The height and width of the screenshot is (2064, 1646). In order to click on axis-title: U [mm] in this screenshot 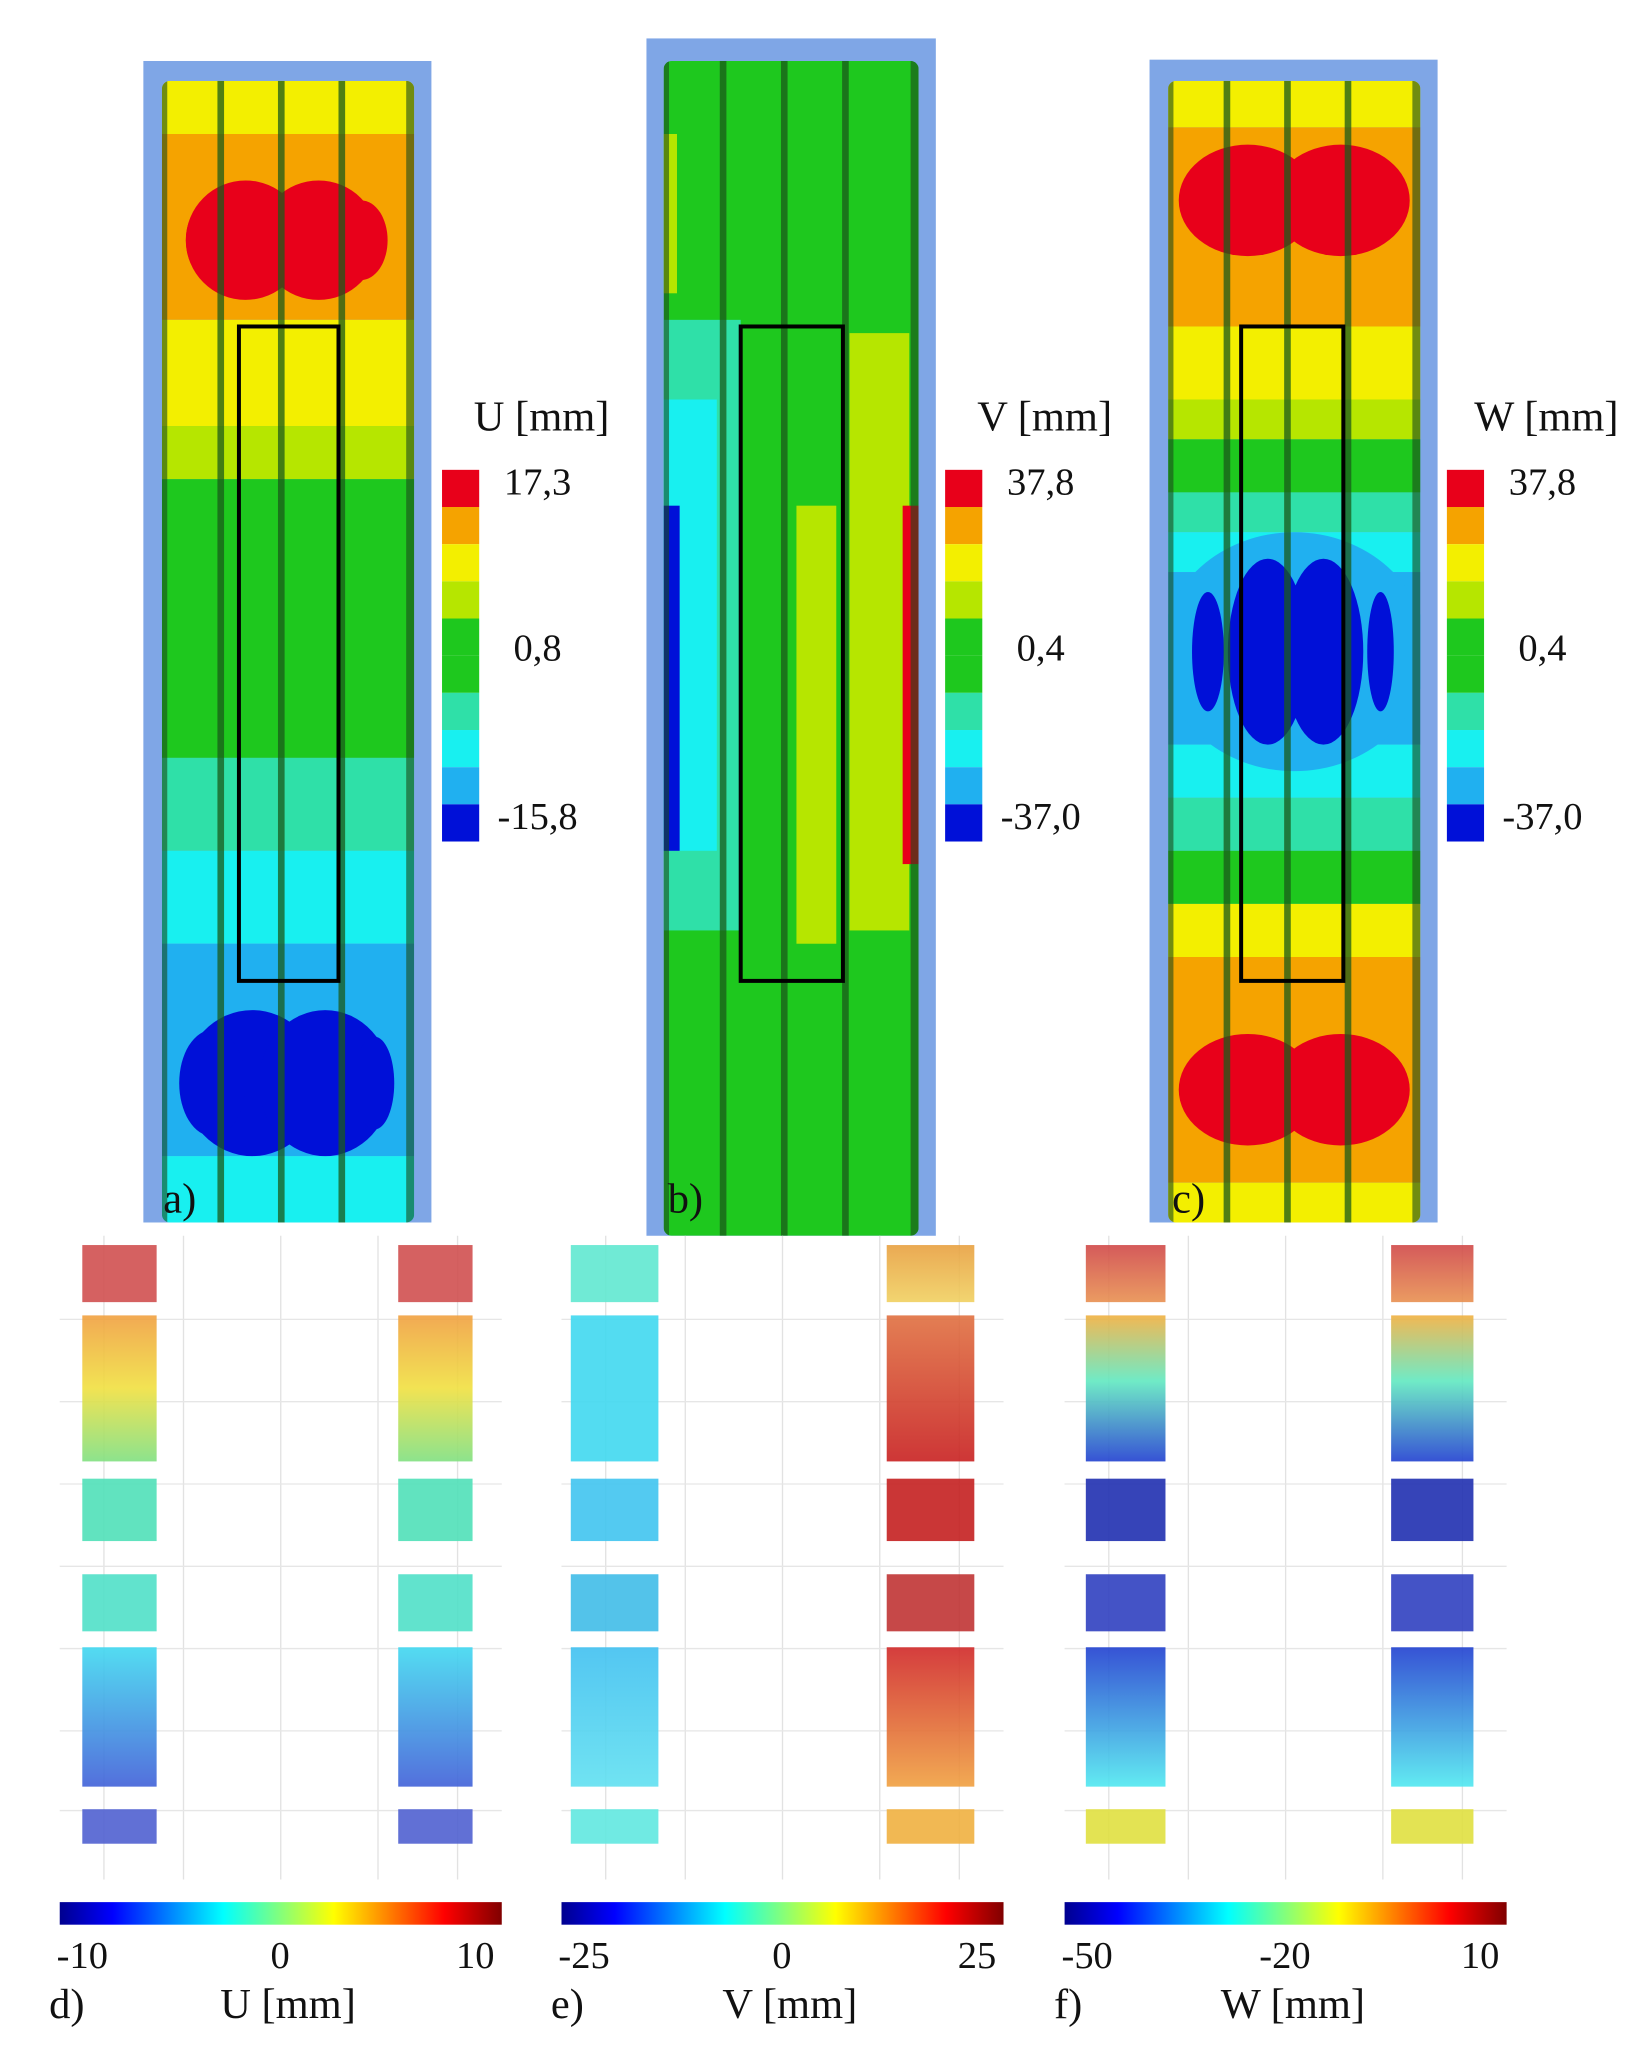, I will do `click(288, 2004)`.